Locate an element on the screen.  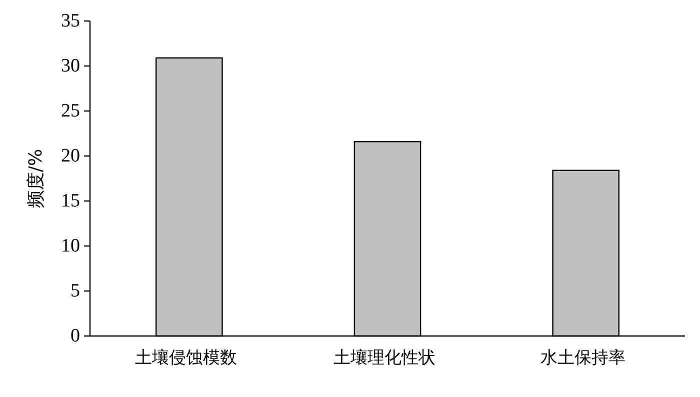
y-tick-label: 20 is located at coordinates (70, 156).